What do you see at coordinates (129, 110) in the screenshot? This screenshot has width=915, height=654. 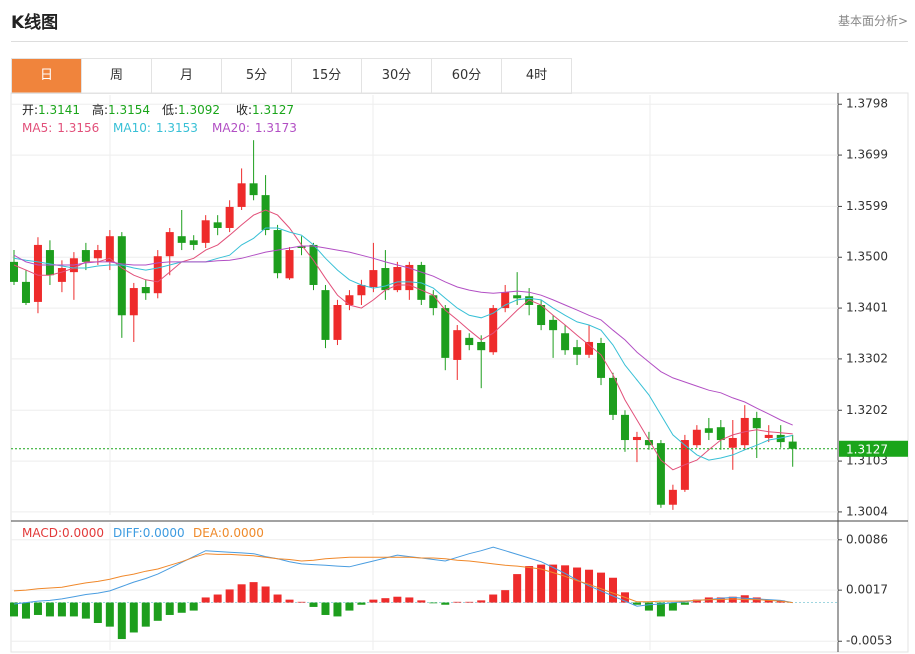 I see `ohlc-value: 1.3154` at bounding box center [129, 110].